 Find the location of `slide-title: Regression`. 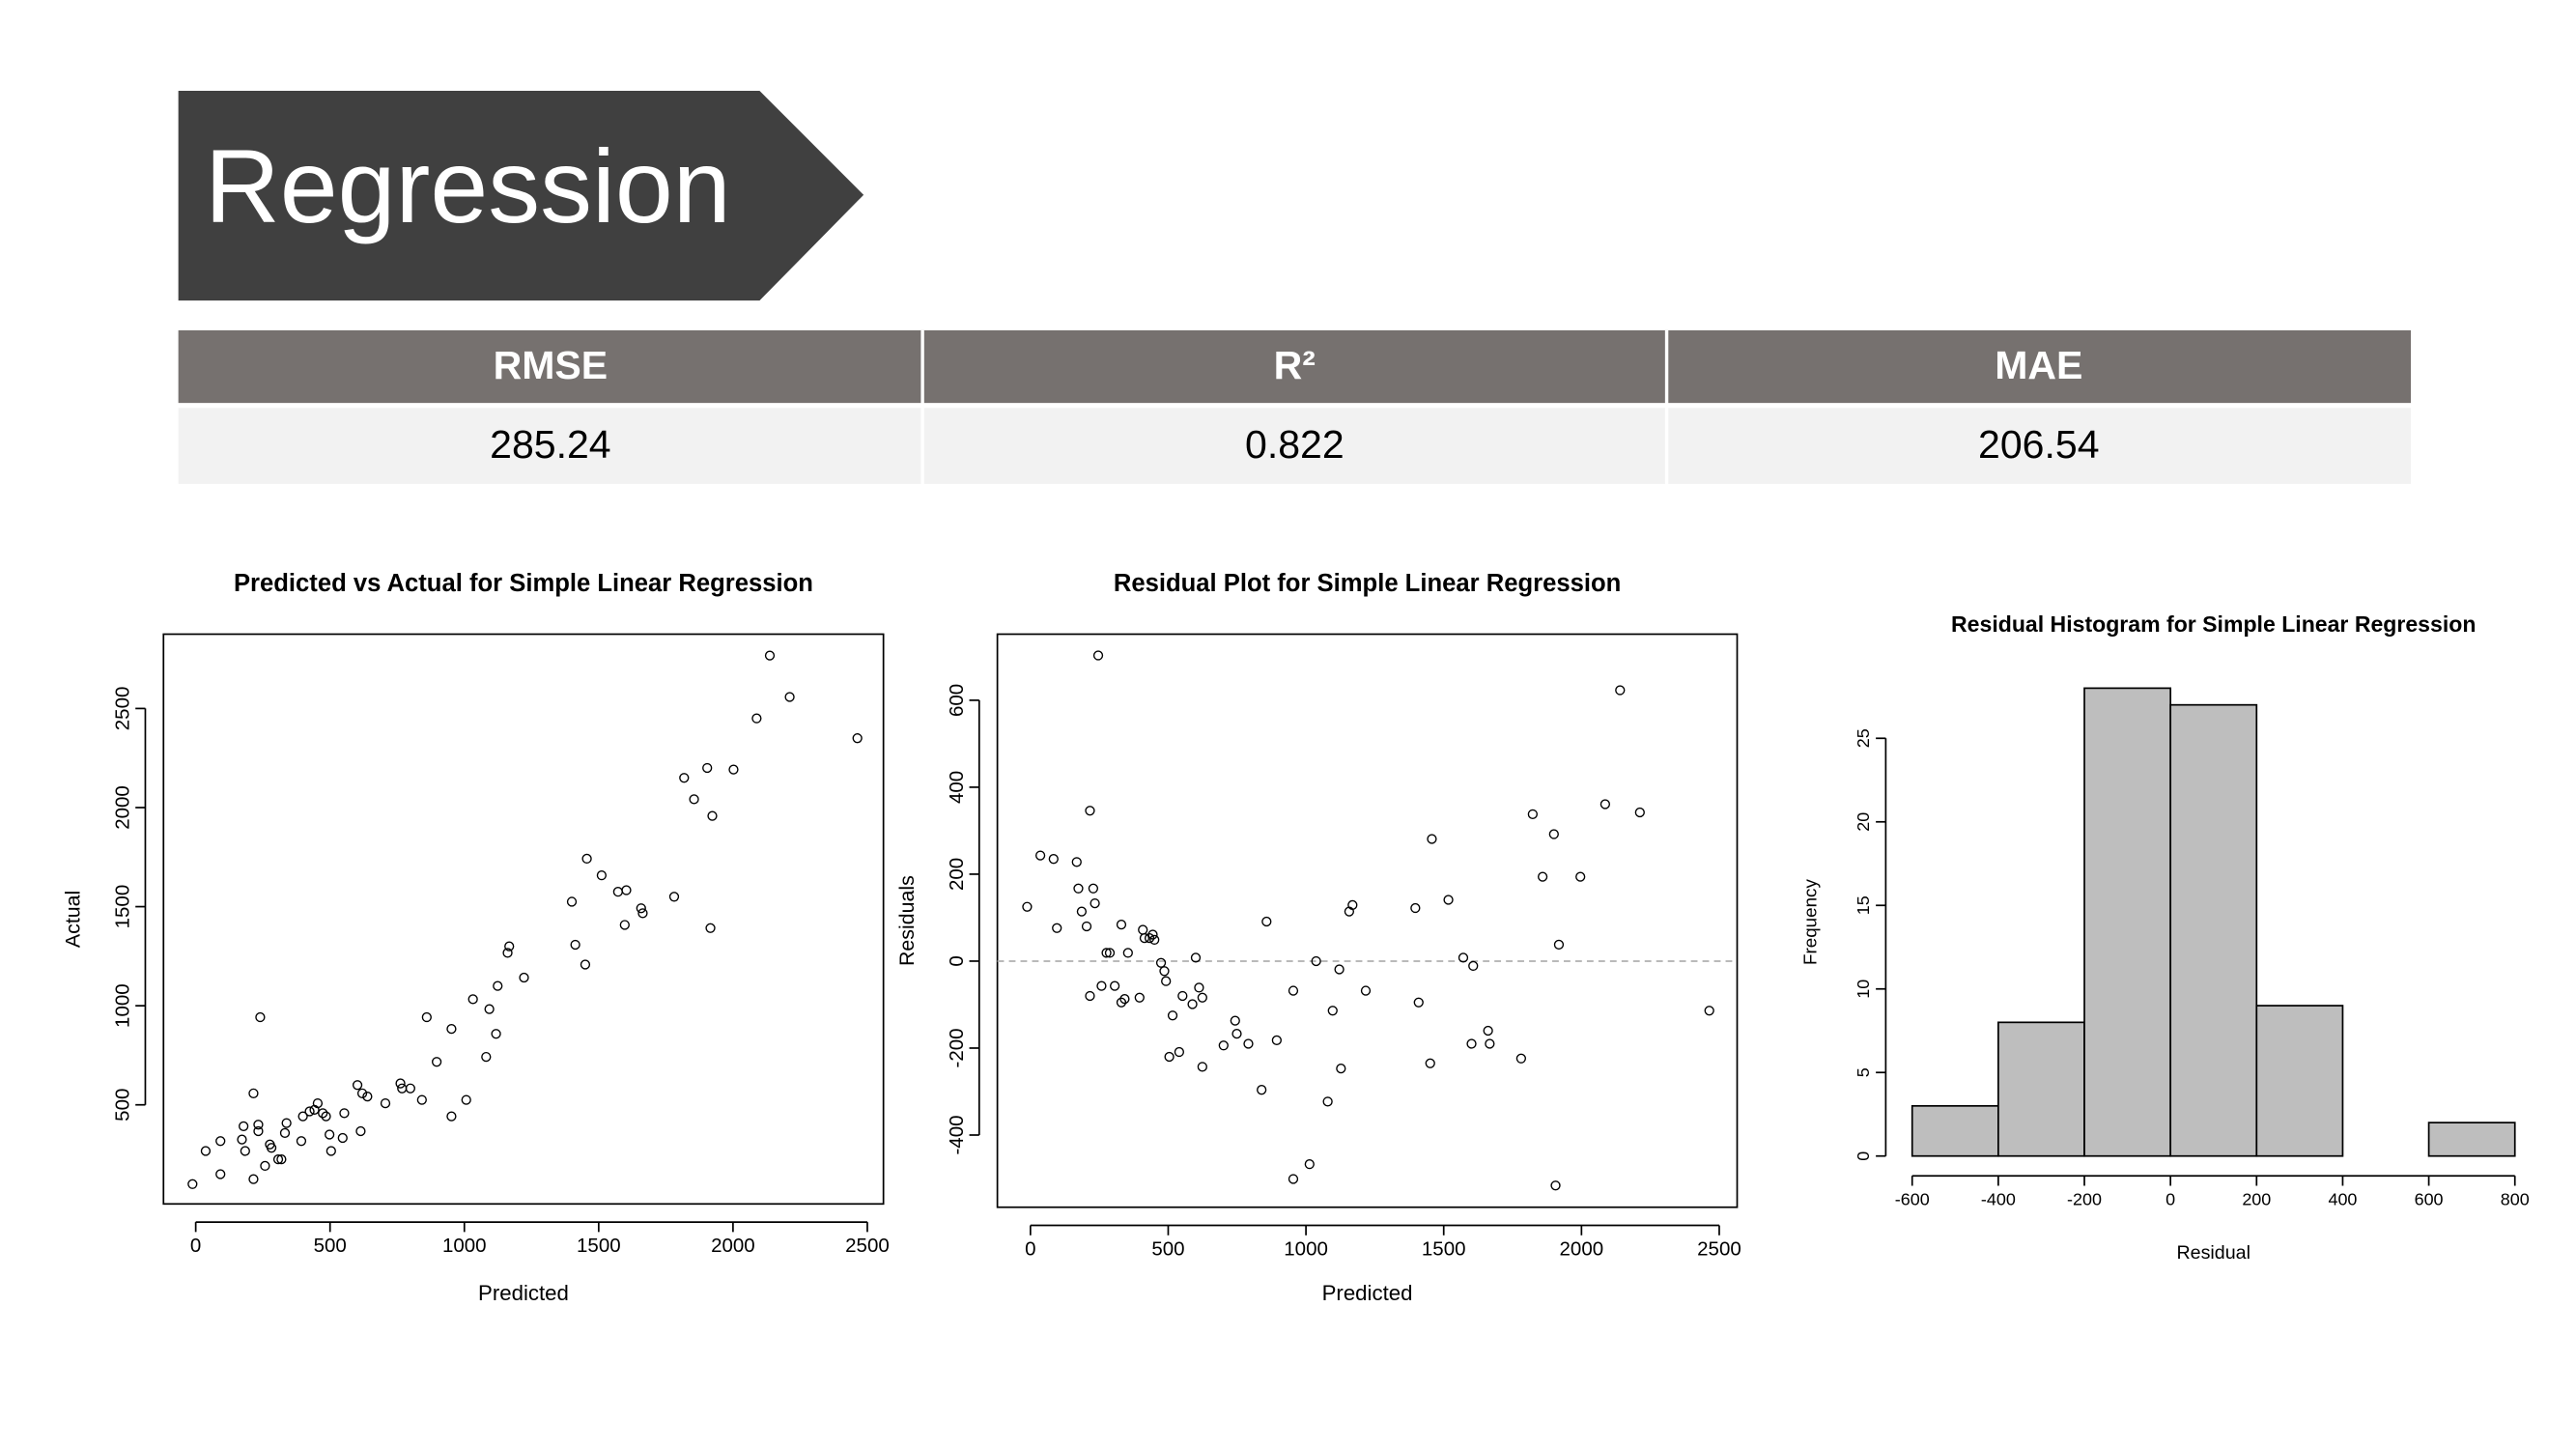

slide-title: Regression is located at coordinates (468, 186).